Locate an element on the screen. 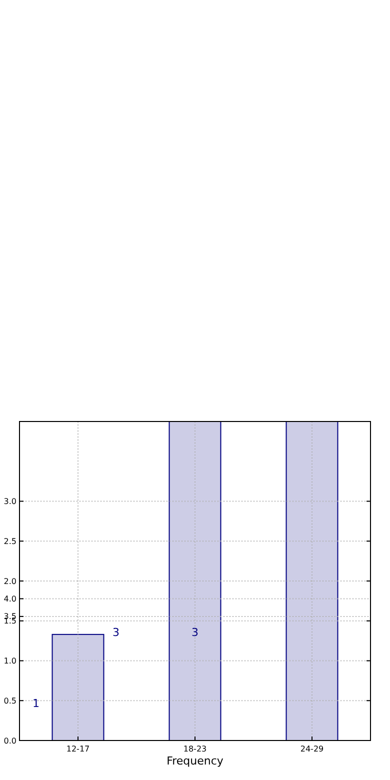 The width and height of the screenshot is (390, 780). y-tick-label: 1.0 is located at coordinates (10, 661).